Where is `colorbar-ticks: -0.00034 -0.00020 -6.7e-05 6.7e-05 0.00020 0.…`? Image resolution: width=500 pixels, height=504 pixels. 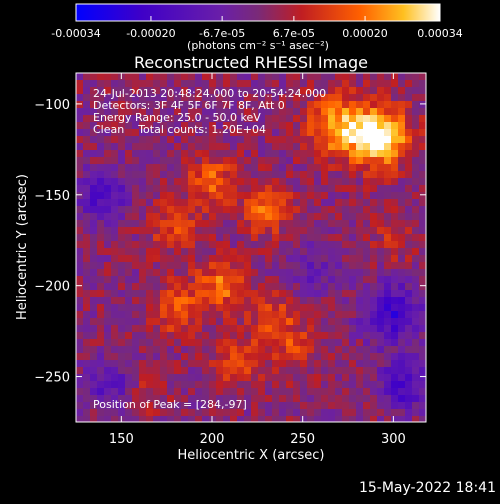 colorbar-ticks: -0.00034 -0.00020 -6.7e-05 6.7e-05 0.00020 0.… is located at coordinates (257, 28).